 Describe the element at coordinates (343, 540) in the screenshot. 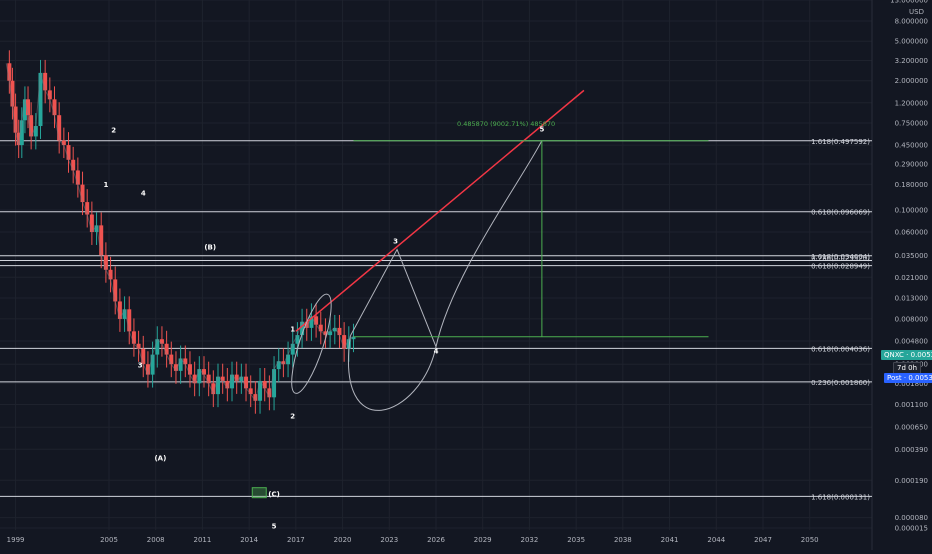

I see `x-tick-label: 2020` at that location.